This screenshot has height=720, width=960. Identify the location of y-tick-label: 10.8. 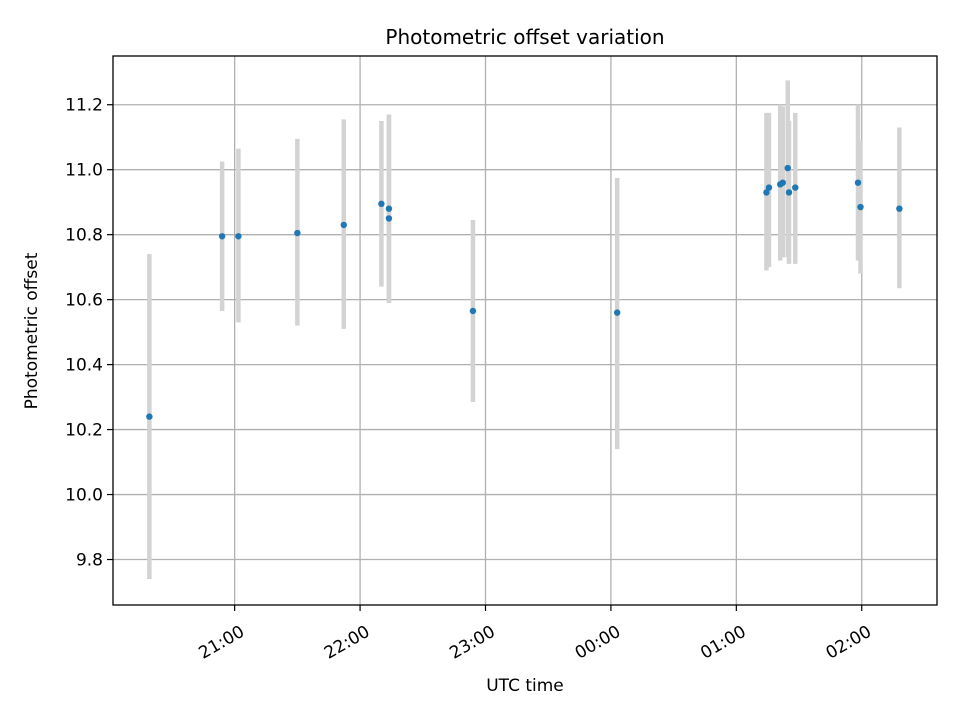
(84, 236).